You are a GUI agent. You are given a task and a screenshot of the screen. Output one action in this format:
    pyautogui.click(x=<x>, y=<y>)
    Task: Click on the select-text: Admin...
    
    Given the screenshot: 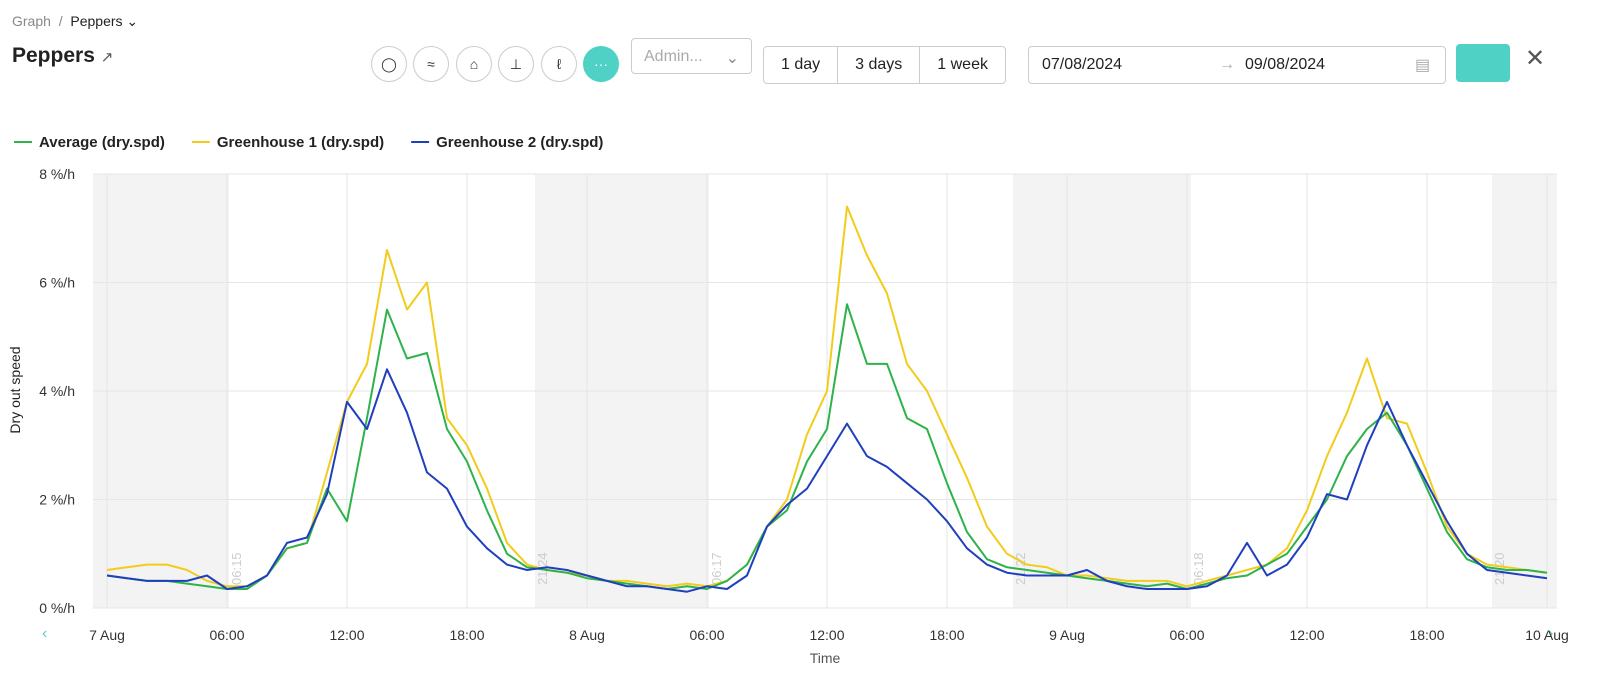 What is the action you would take?
    pyautogui.click(x=673, y=56)
    